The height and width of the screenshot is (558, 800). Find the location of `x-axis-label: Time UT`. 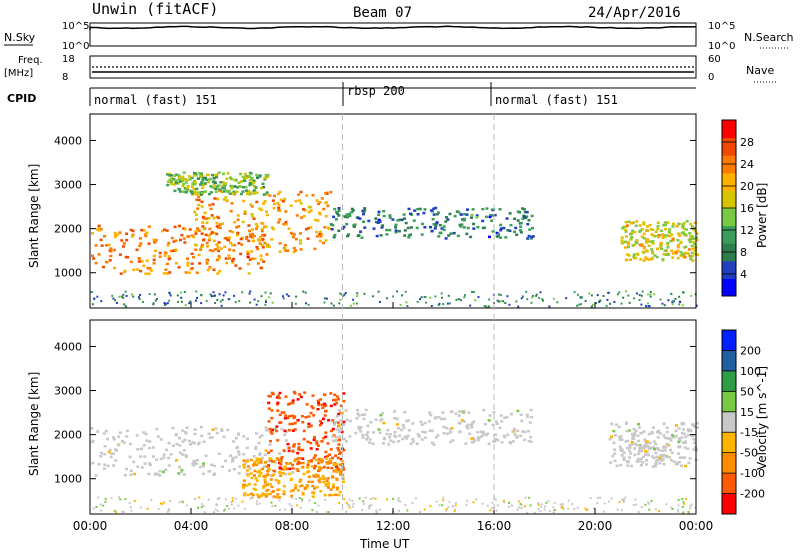

x-axis-label: Time UT is located at coordinates (384, 544).